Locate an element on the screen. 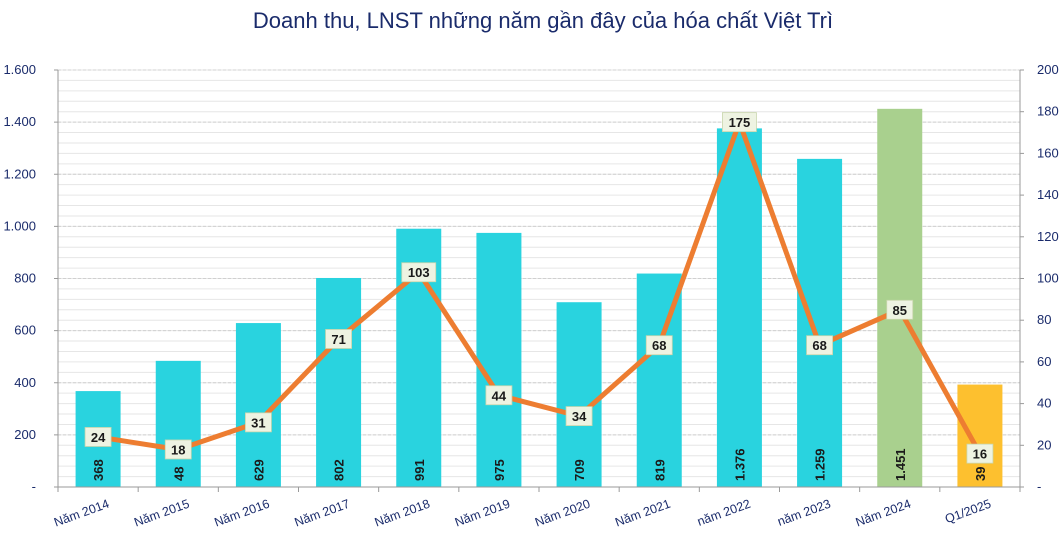 This screenshot has width=1064, height=534. bar-value-label: 819 is located at coordinates (659, 470).